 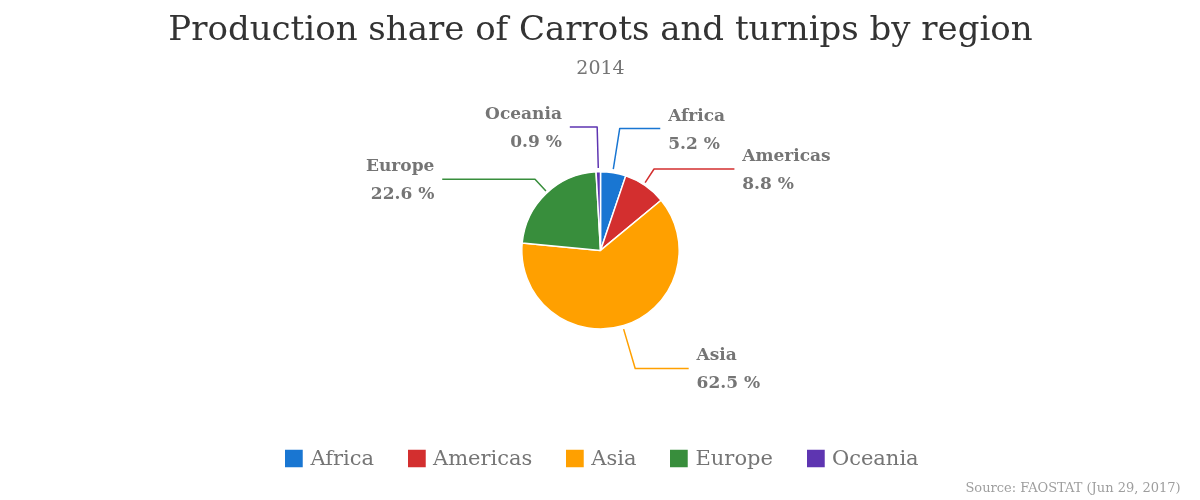 What do you see at coordinates (734, 458) in the screenshot?
I see `legend-label: Europe` at bounding box center [734, 458].